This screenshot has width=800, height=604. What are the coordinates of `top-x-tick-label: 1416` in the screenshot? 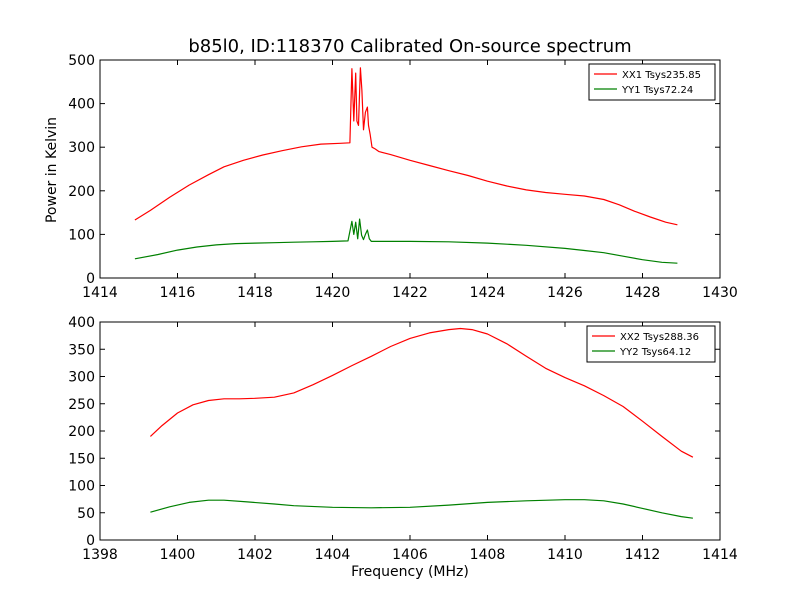 It's located at (178, 293).